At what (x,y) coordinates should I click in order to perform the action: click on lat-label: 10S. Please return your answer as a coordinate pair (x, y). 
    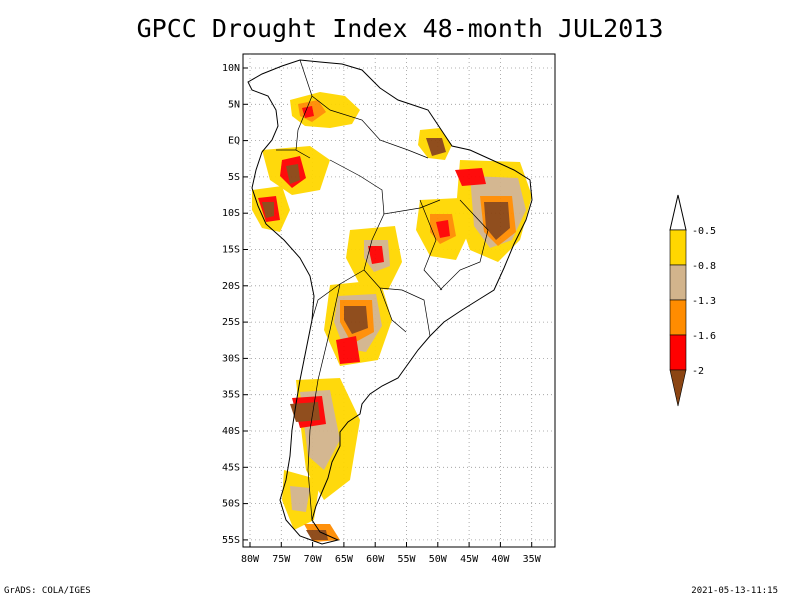
    Looking at the image, I should click on (231, 213).